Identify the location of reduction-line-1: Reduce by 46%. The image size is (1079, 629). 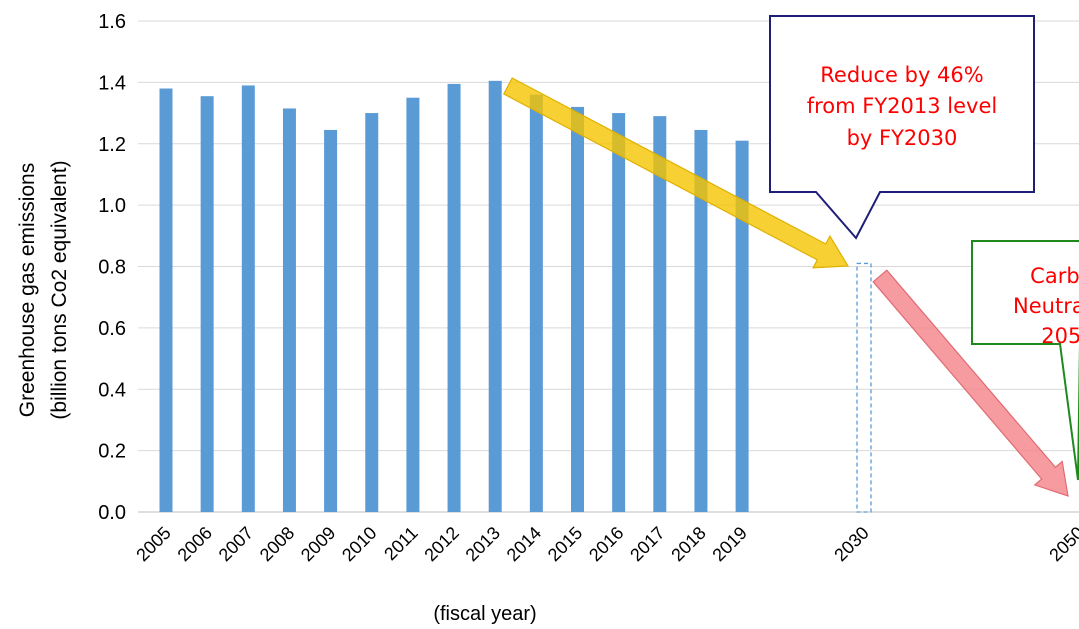
(901, 75).